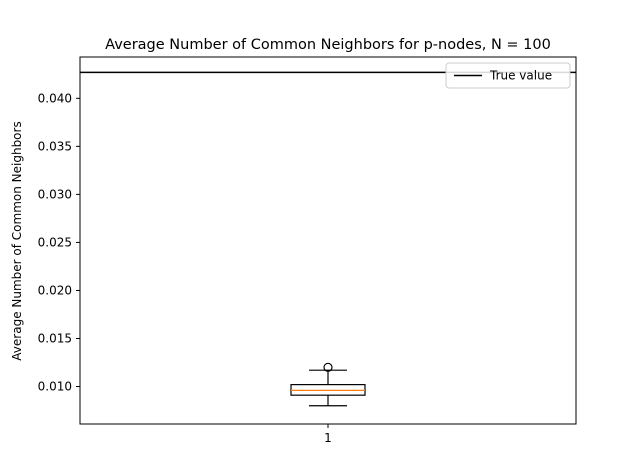 This screenshot has height=476, width=640. What do you see at coordinates (55, 387) in the screenshot?
I see `y-tick-label-0: 0.010` at bounding box center [55, 387].